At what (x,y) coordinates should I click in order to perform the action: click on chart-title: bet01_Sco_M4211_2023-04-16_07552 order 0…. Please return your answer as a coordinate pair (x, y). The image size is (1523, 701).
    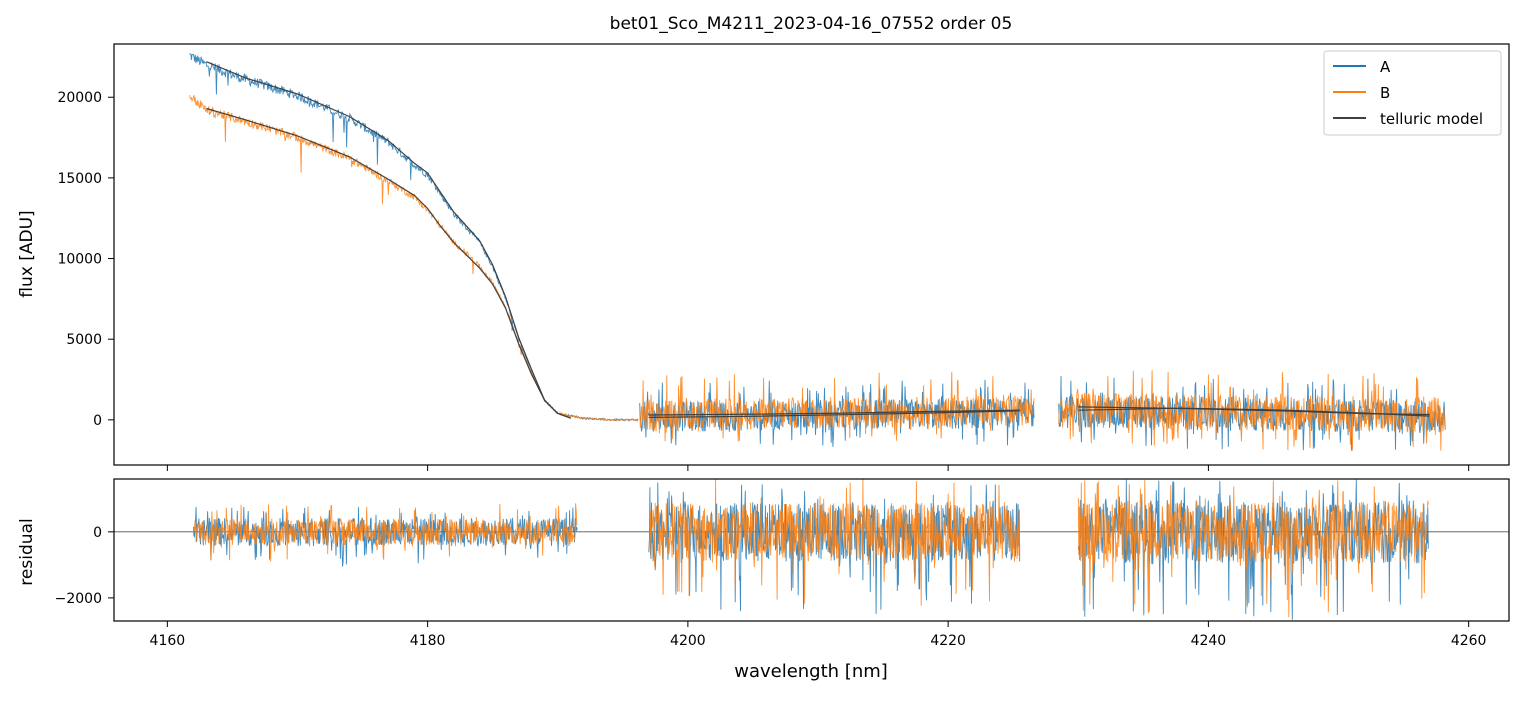
    Looking at the image, I should click on (811, 24).